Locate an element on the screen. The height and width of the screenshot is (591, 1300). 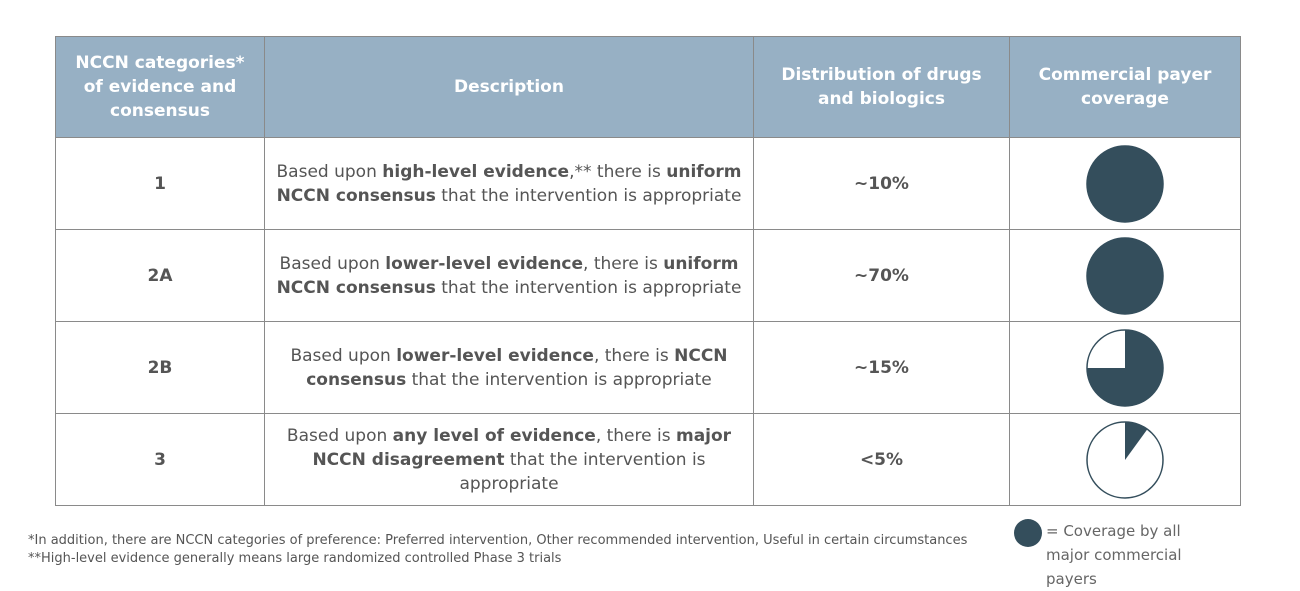
distribution-cell: ~15% is located at coordinates (881, 367).